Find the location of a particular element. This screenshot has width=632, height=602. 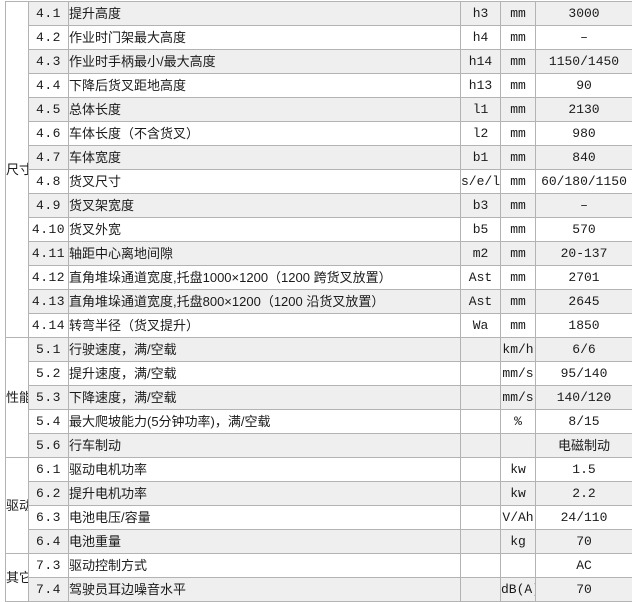

parameter-symbol: b1 is located at coordinates (480, 157).